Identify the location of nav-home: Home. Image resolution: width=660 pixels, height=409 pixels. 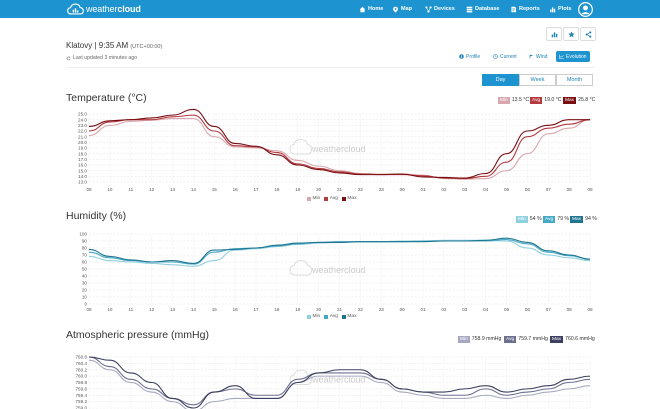
(371, 9).